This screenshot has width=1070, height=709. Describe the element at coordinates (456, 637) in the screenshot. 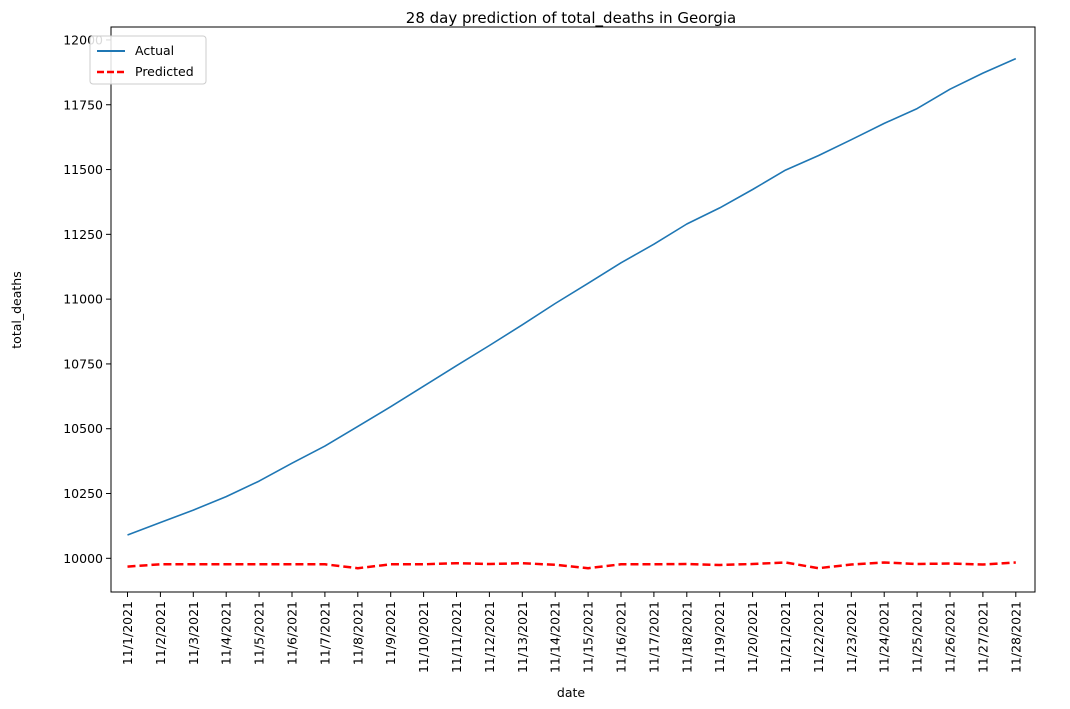

I see `x-tick-label: 11/11/2021` at that location.